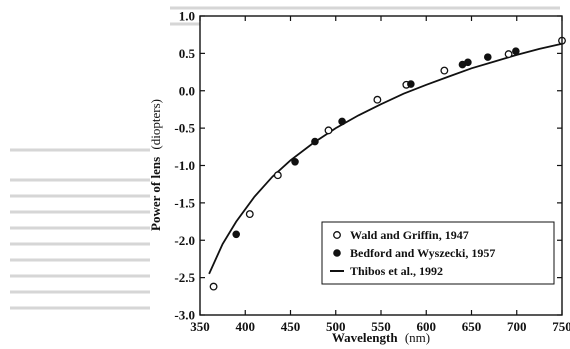 Image resolution: width=570 pixels, height=349 pixels. I want to click on y-tick-label: -3.0, so click(184, 315).